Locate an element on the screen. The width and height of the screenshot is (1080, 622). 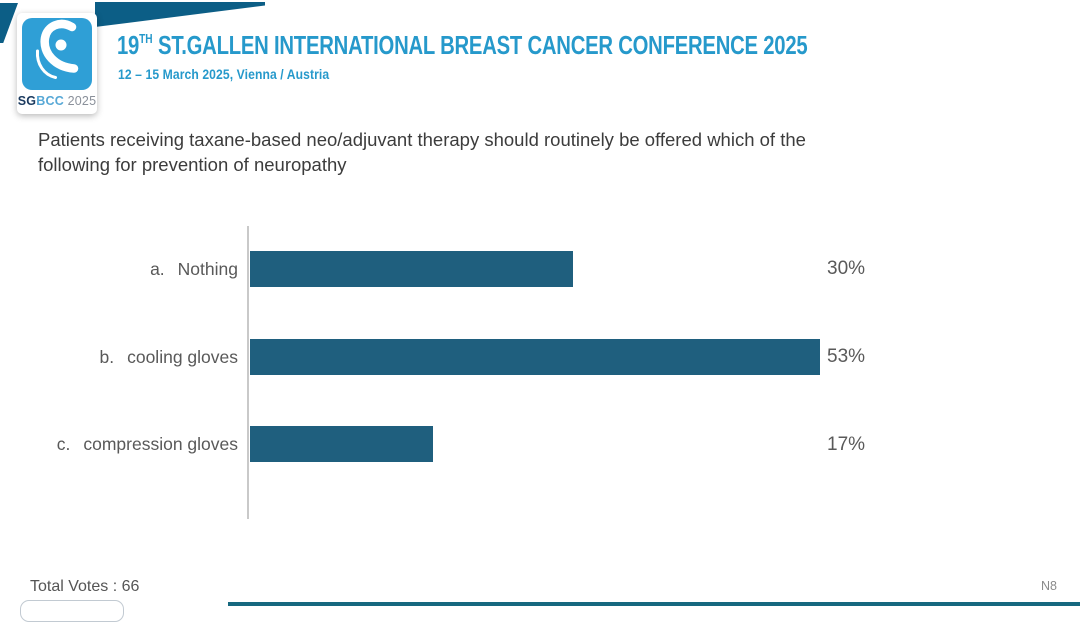
left-edge-accent is located at coordinates (9, 23).